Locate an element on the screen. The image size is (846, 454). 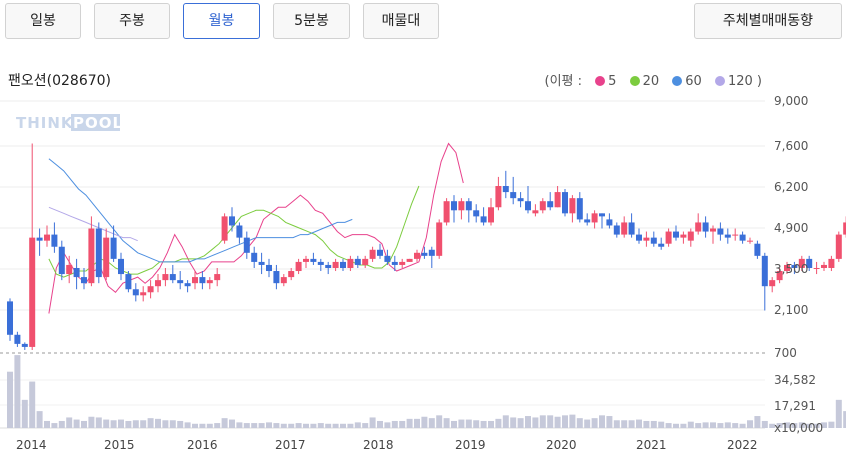
tab-daily: 일봉 is located at coordinates (43, 21).